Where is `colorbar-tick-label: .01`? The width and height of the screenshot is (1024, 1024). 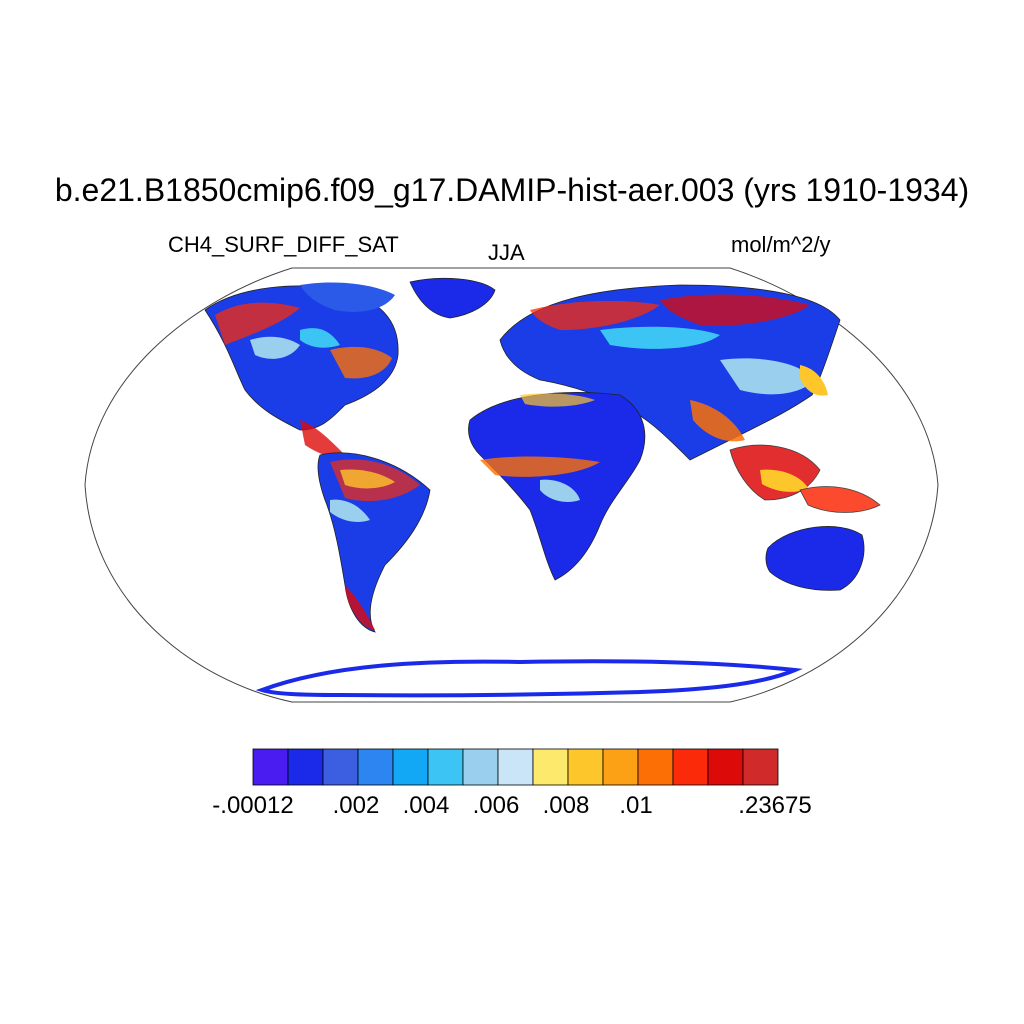 colorbar-tick-label: .01 is located at coordinates (636, 805).